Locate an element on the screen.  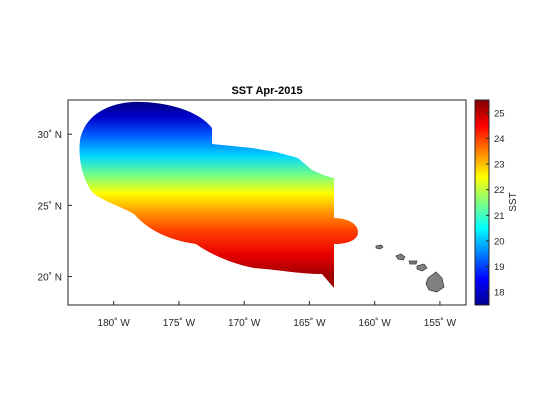
colorbar-tick-label: 20 is located at coordinates (499, 241).